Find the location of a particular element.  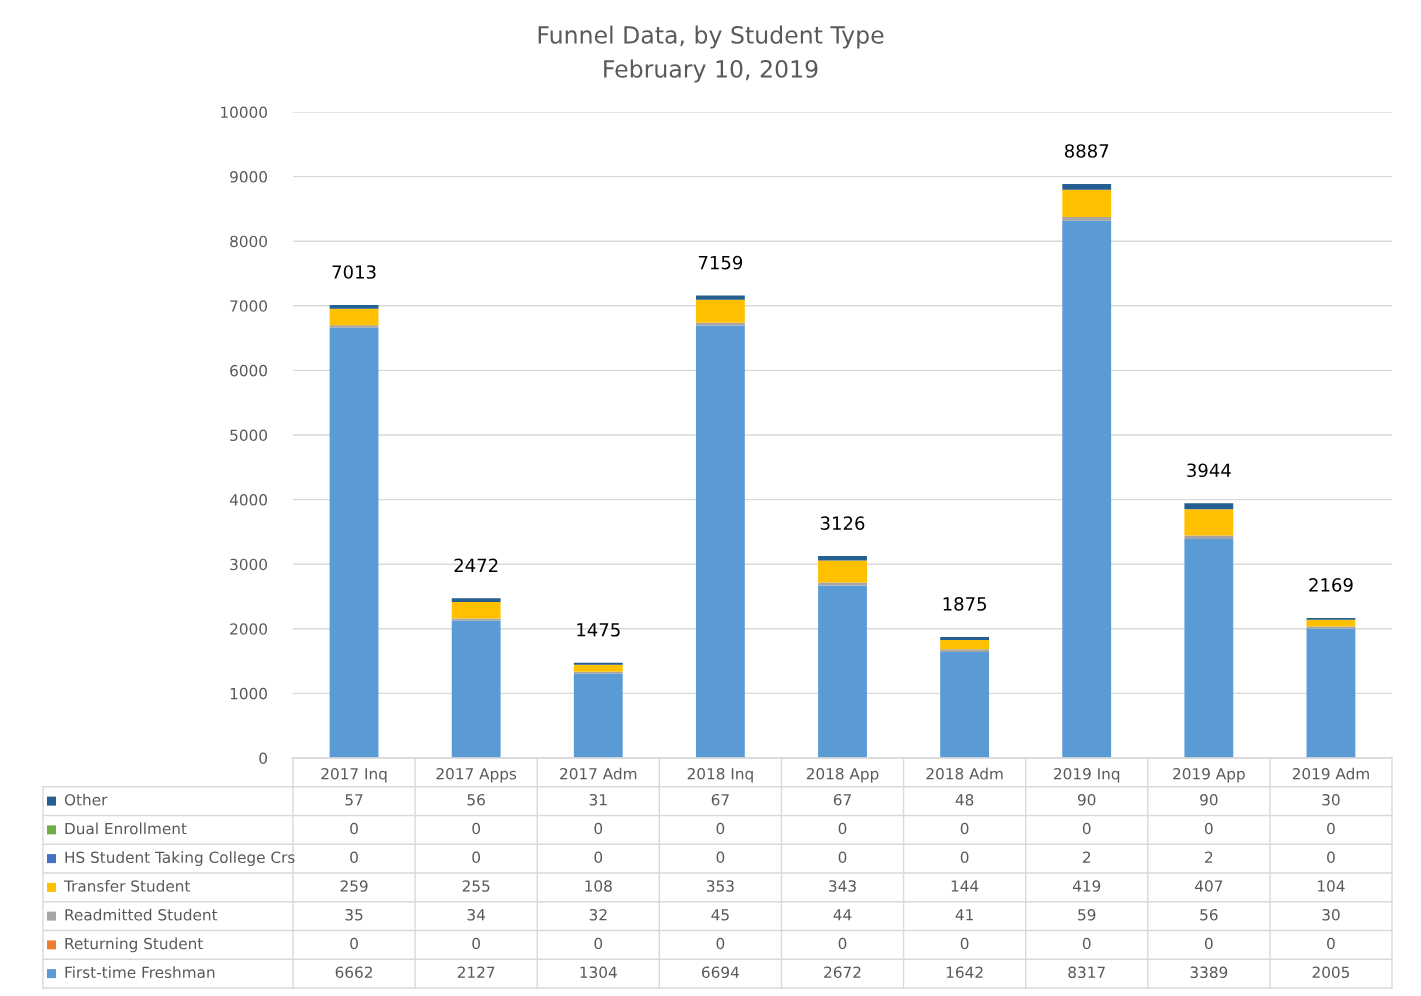

chart-title: Funnel Data, by Student Type is located at coordinates (711, 37).